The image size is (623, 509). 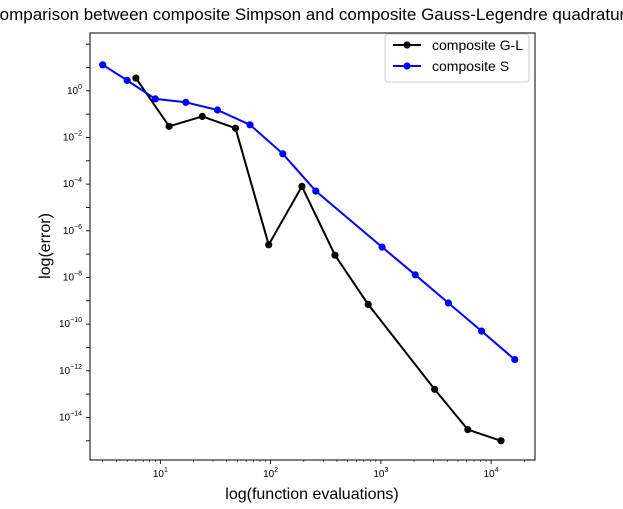 What do you see at coordinates (311, 494) in the screenshot?
I see `x-axis-label: log(function evaluations)` at bounding box center [311, 494].